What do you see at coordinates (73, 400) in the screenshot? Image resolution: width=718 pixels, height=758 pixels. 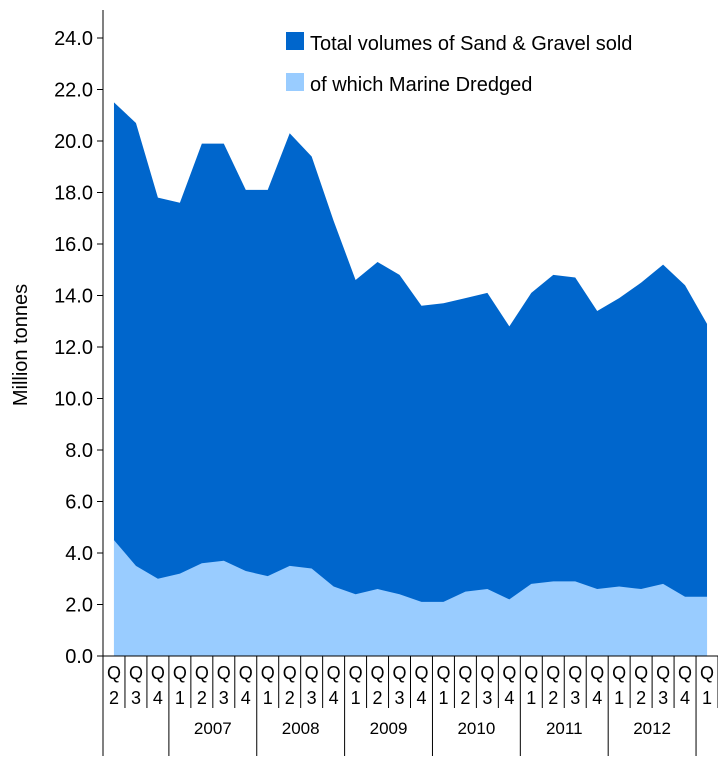 I see `y-tick-label: 10.0` at bounding box center [73, 400].